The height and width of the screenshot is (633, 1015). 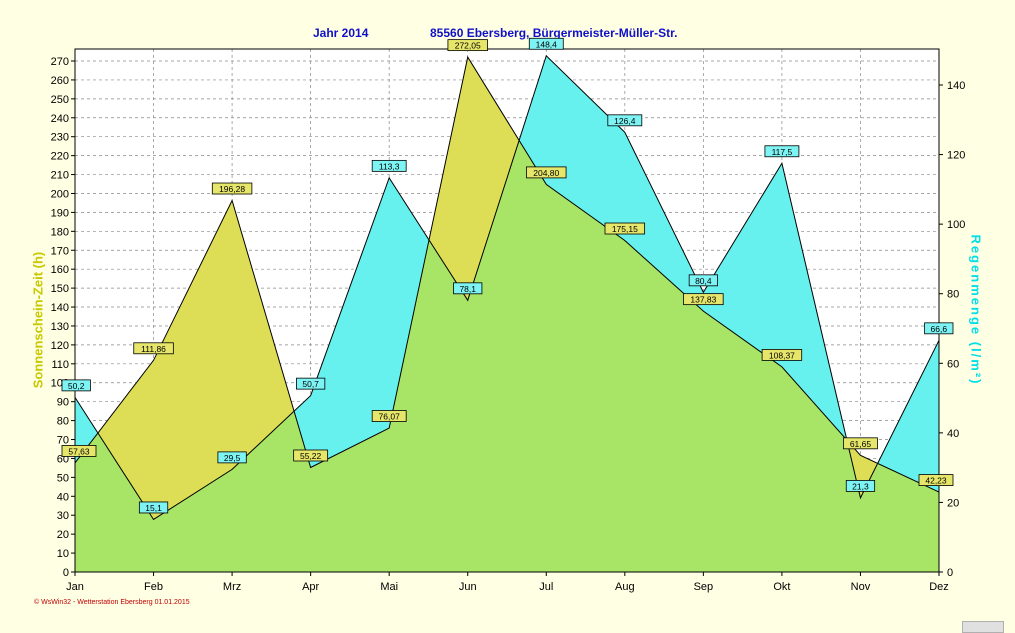 What do you see at coordinates (66, 573) in the screenshot?
I see `y-left-tick-label: 0` at bounding box center [66, 573].